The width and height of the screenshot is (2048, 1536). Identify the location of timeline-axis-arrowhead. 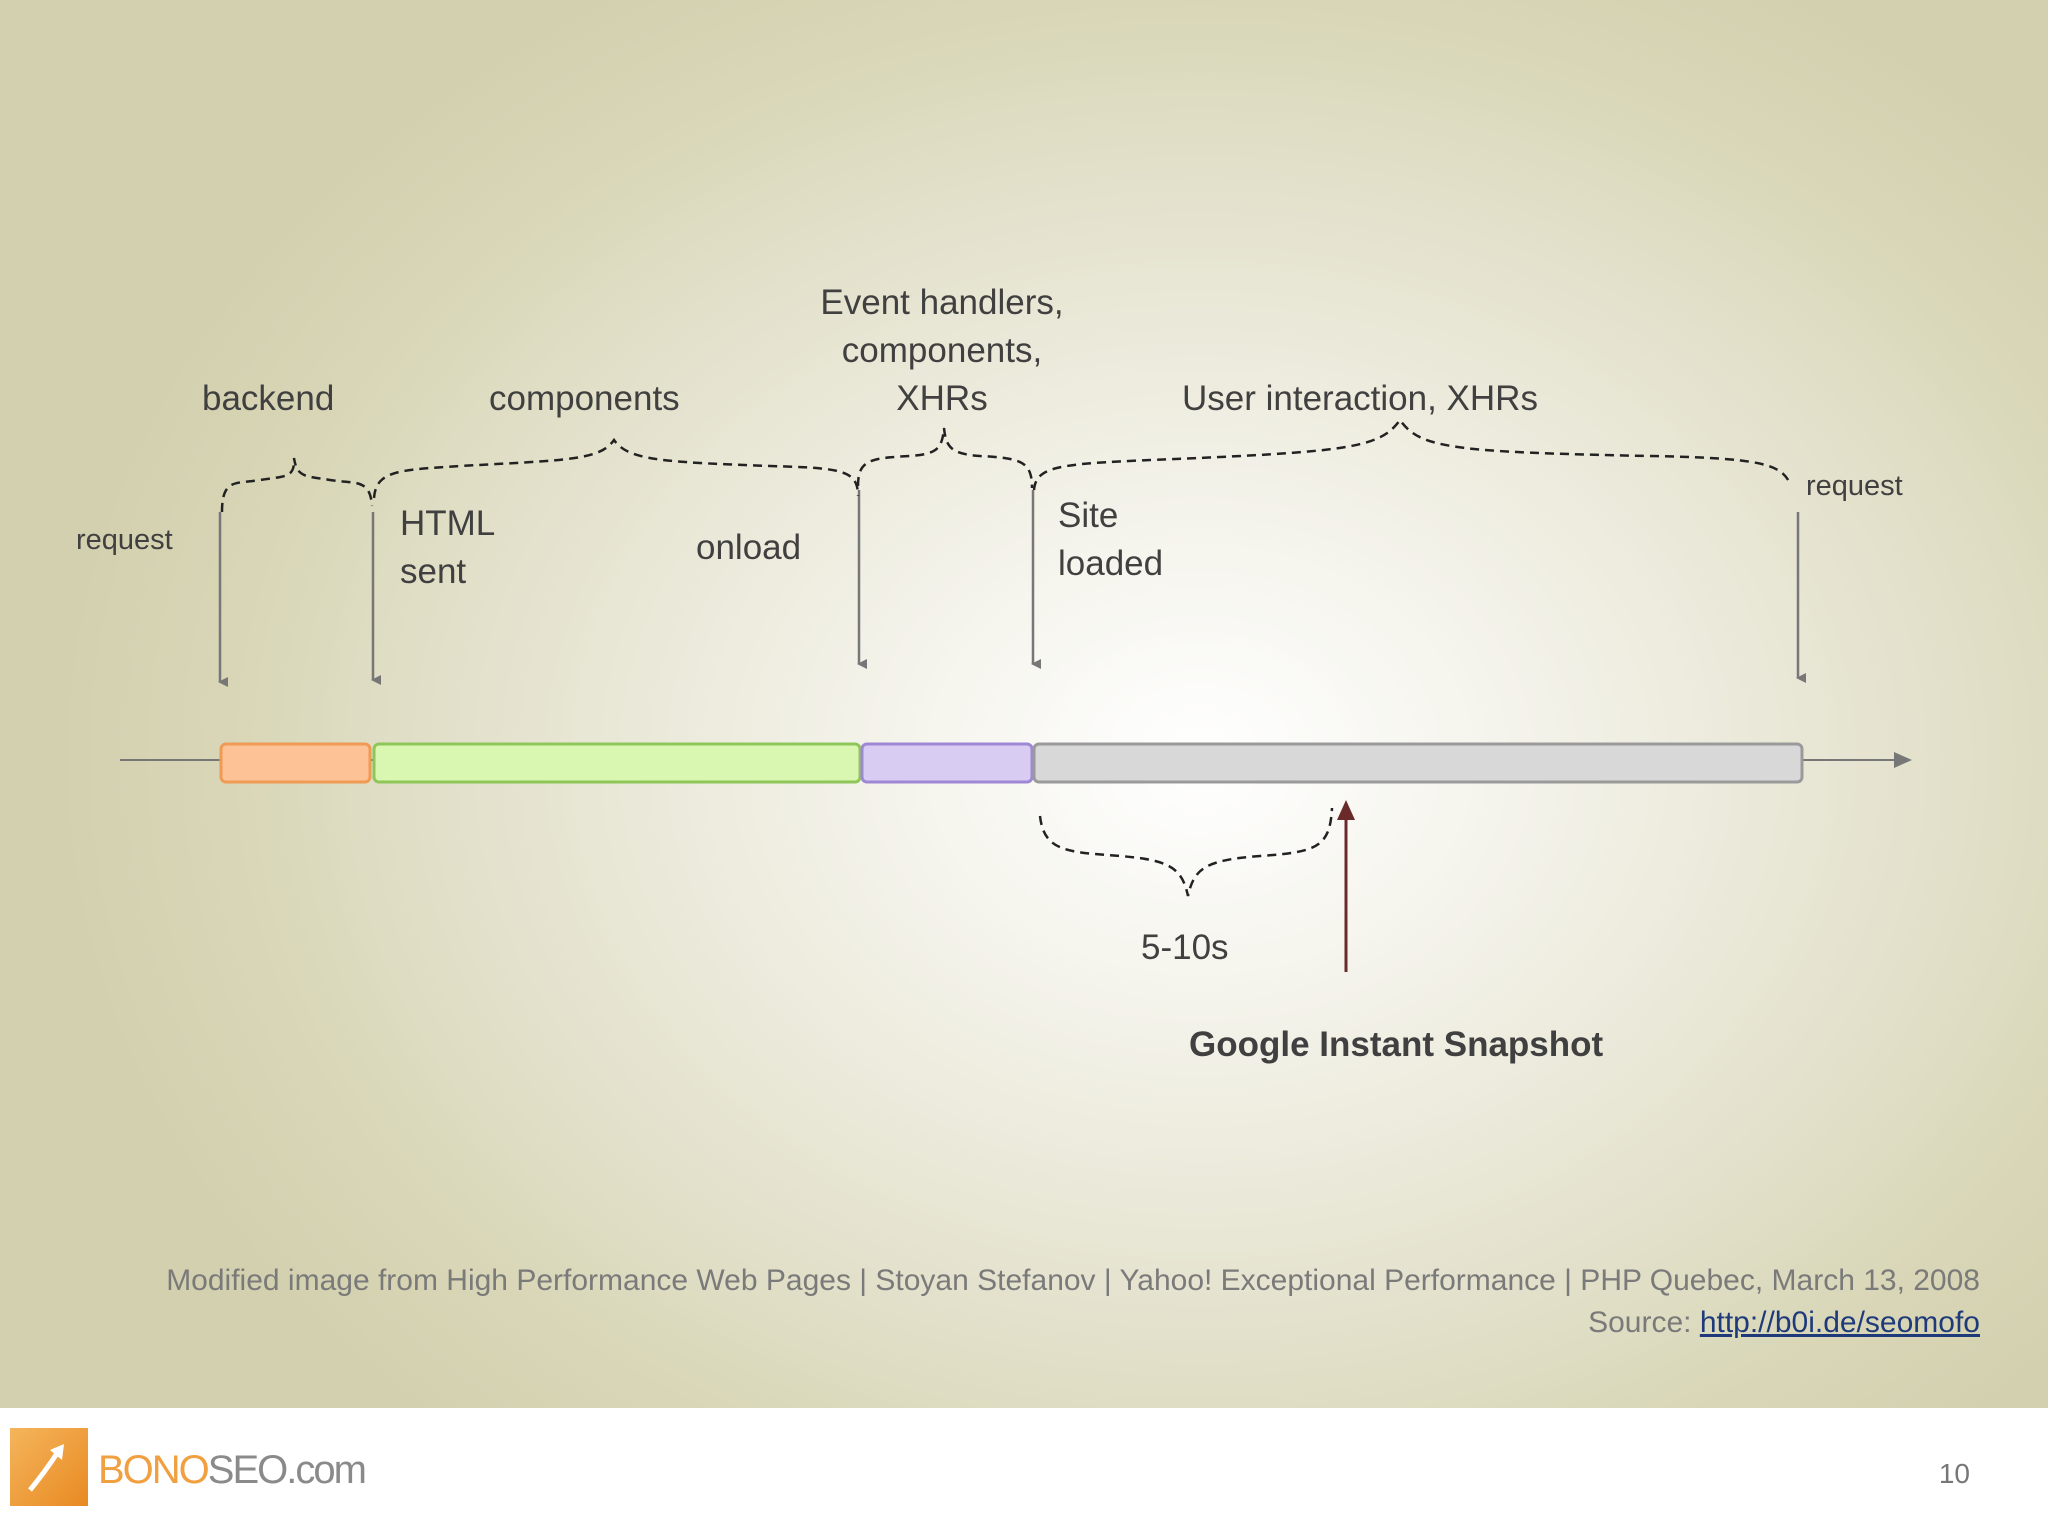
(1903, 760).